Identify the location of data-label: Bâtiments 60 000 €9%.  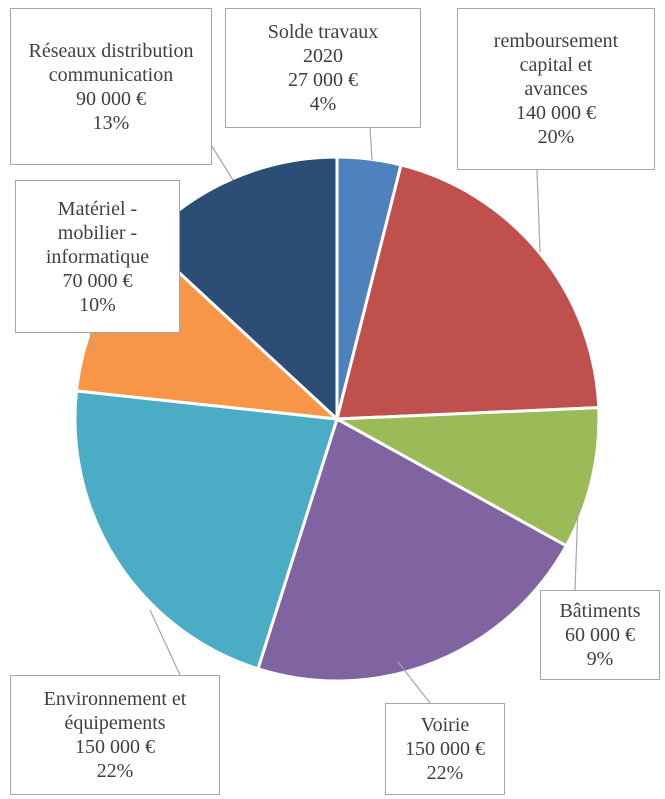
(600, 635).